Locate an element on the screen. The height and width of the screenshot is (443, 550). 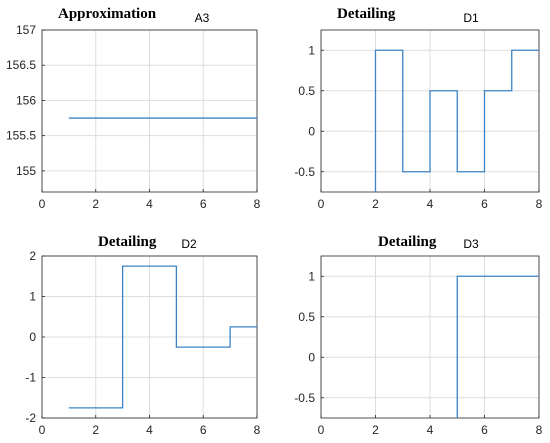
y-tick-label: 157 is located at coordinates (26, 30).